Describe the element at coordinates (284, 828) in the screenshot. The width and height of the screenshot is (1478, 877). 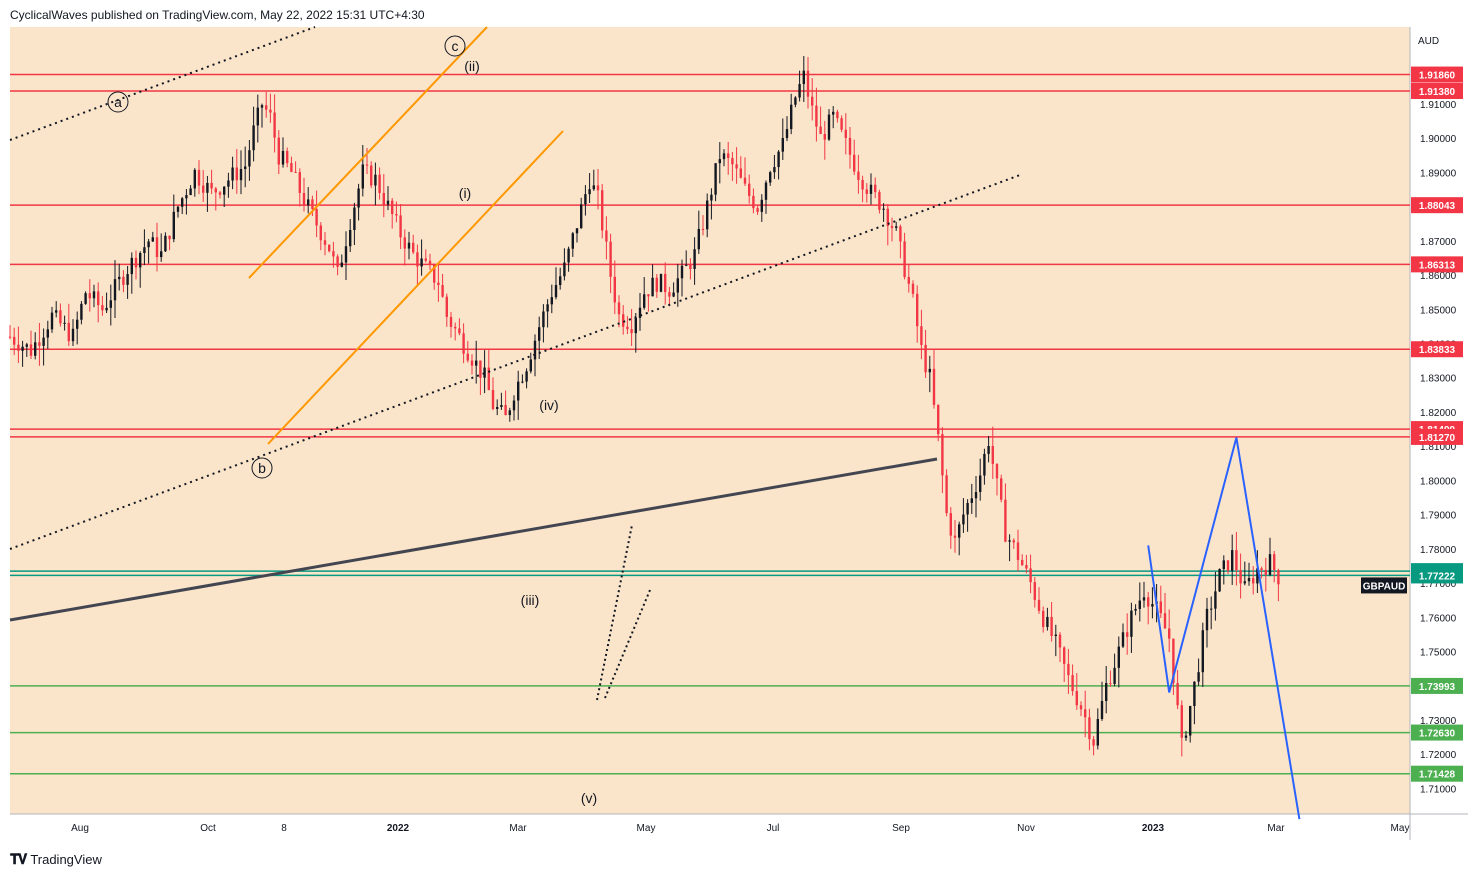
I see `time-tick-label: 8` at that location.